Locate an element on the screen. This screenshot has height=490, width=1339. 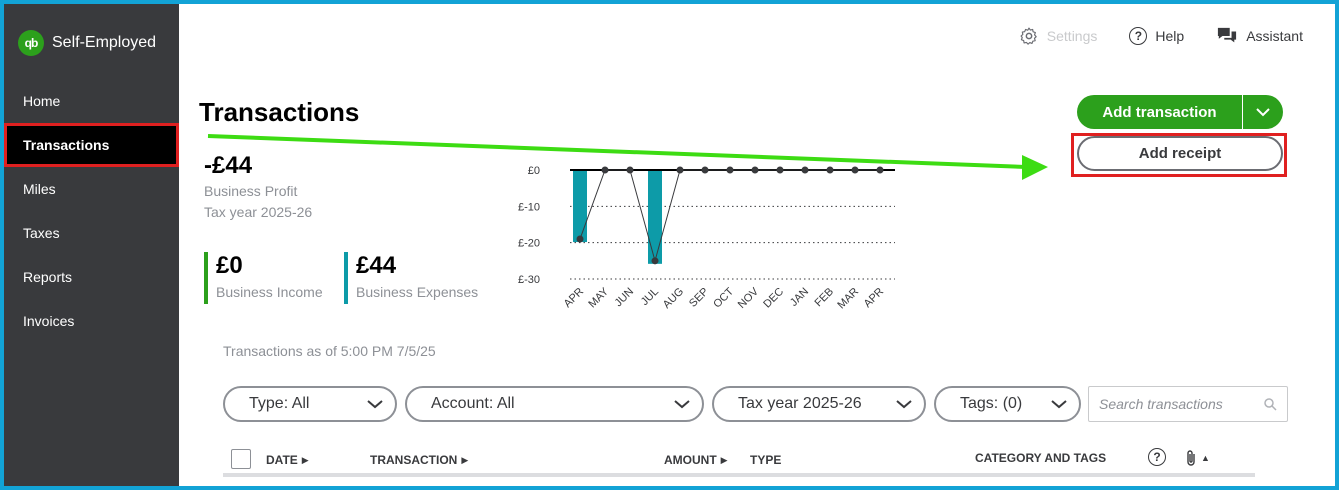
column-category-label: CATEGORY AND TAGS is located at coordinates (1041, 458).